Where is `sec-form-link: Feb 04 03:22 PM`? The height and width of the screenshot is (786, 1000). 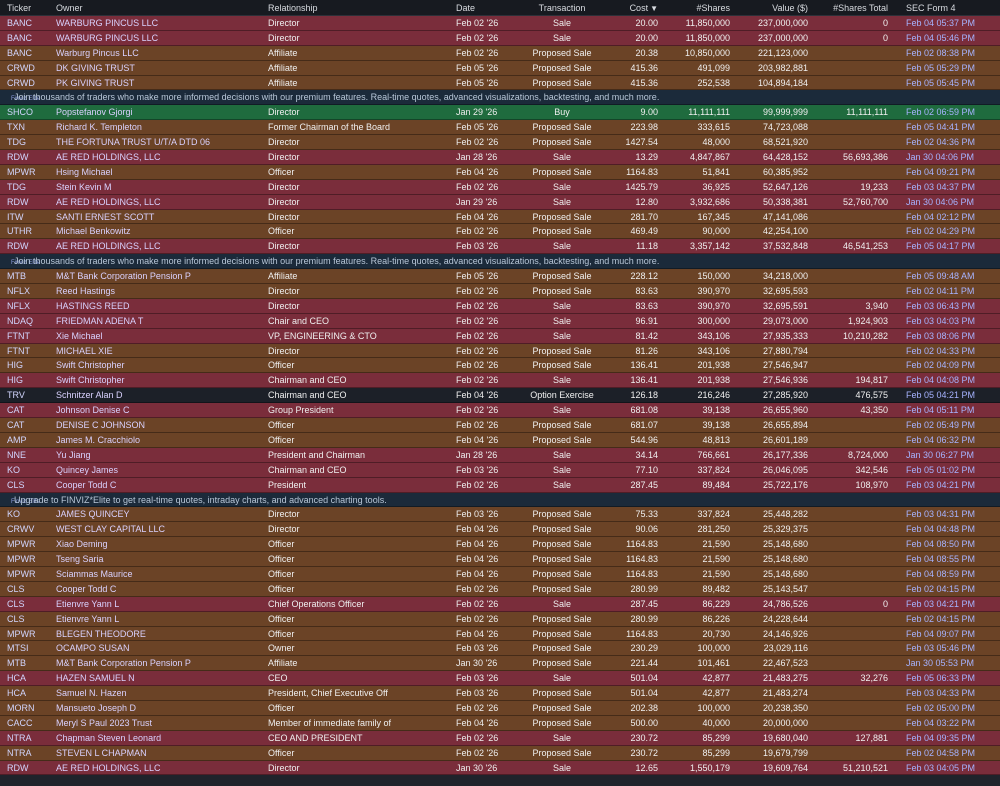
sec-form-link: Feb 04 03:22 PM is located at coordinates (941, 722).